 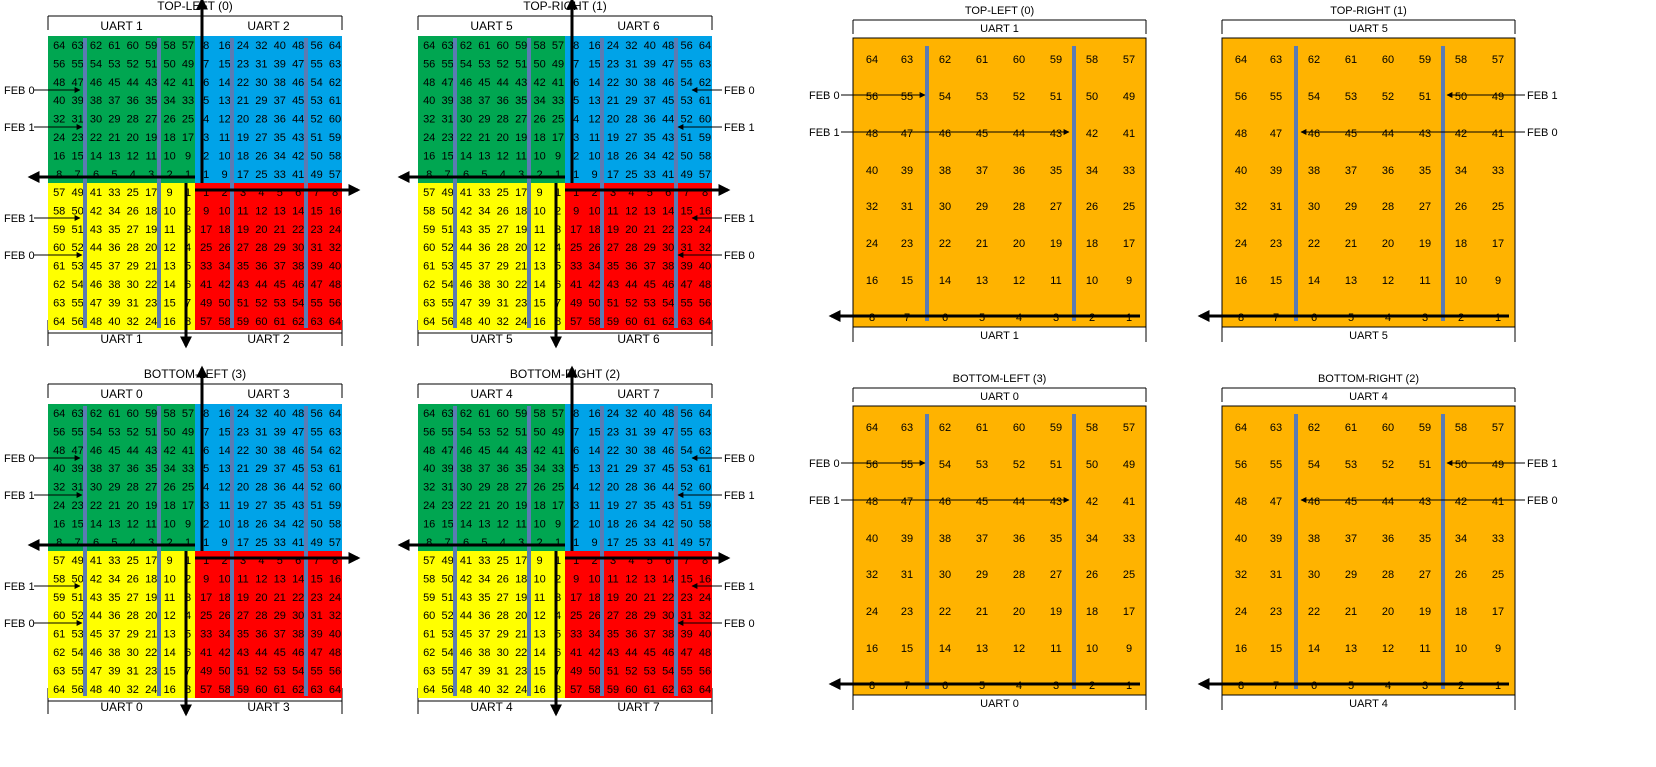 I want to click on channel-number: 11, so click(x=1055, y=649).